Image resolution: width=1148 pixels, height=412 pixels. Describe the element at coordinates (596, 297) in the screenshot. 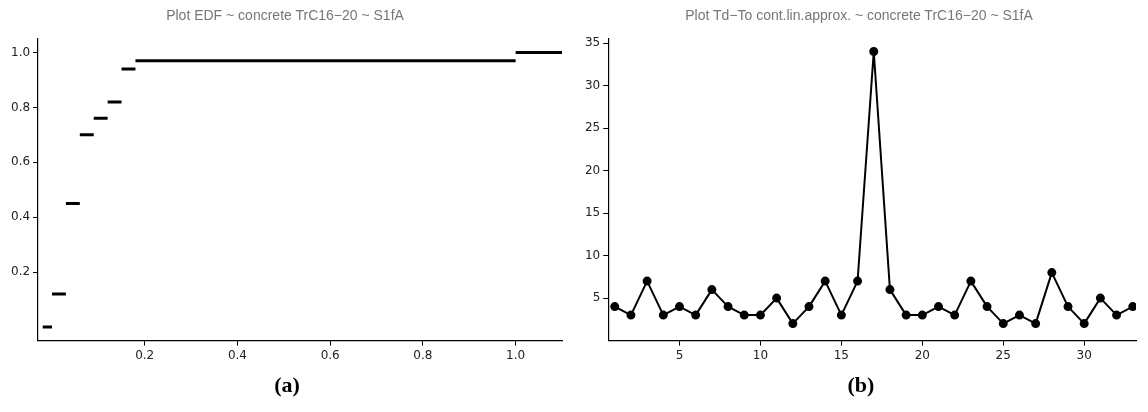

I see `y-tick-label: 5` at that location.